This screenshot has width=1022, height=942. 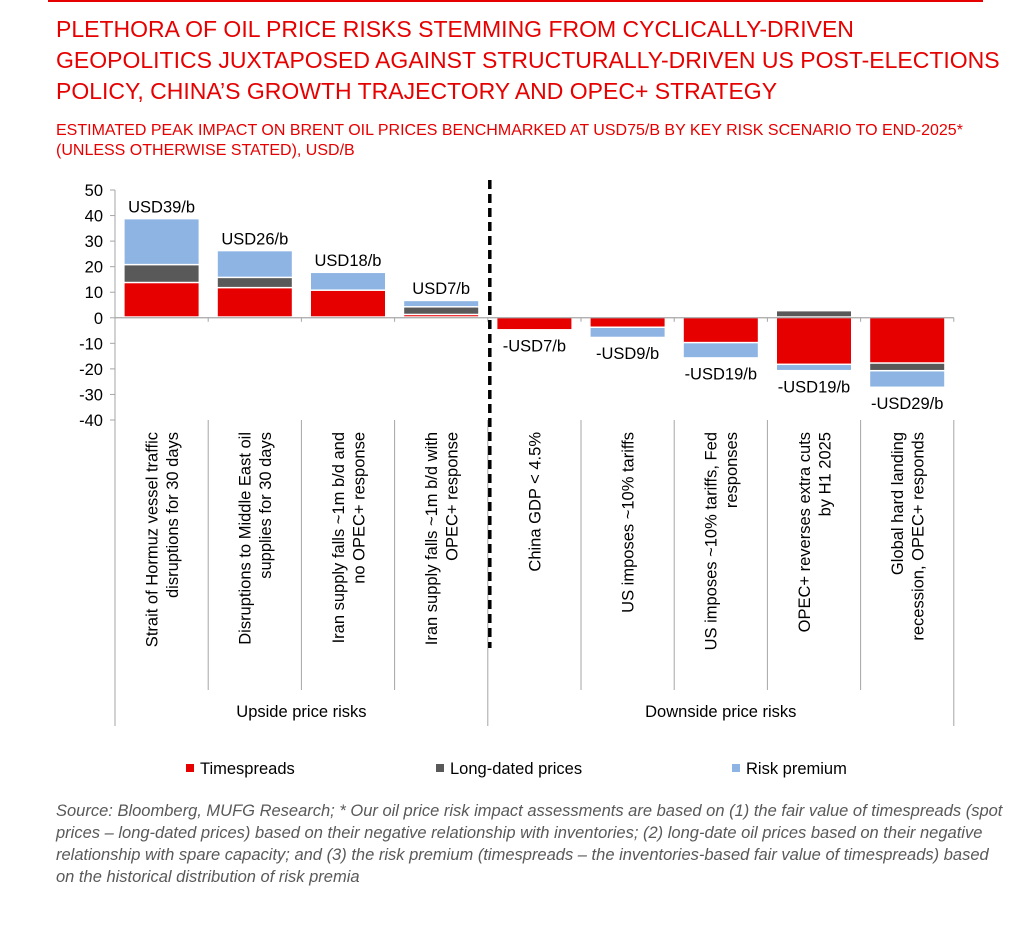 I want to click on y-tick-label: 50, so click(x=94, y=191).